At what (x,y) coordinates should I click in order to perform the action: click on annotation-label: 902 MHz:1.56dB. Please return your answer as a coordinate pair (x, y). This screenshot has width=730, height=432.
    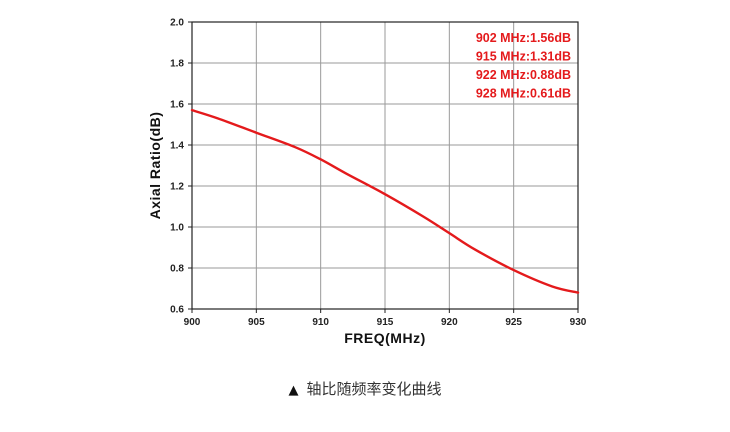
    Looking at the image, I should click on (523, 38).